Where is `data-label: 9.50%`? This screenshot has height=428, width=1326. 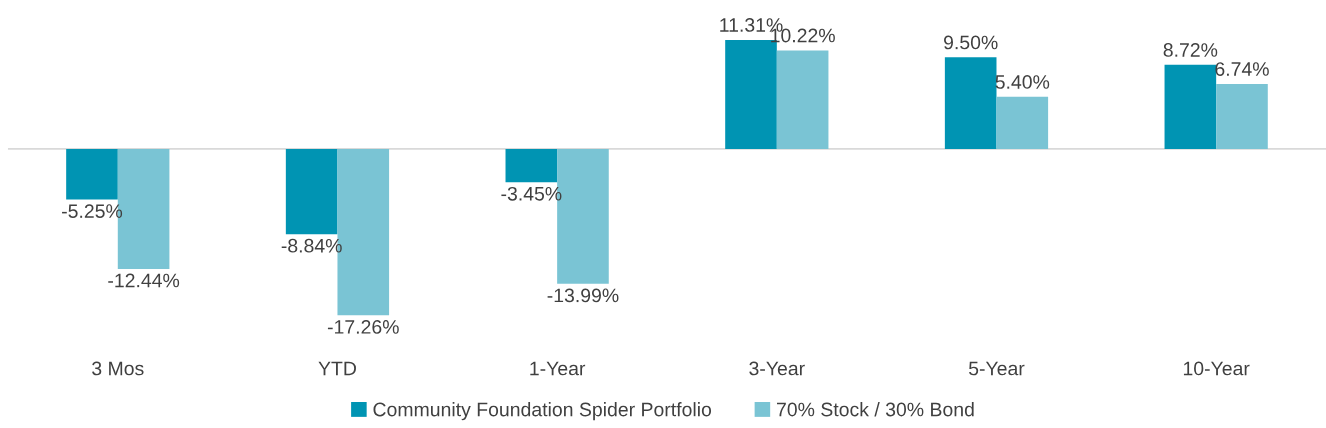
data-label: 9.50% is located at coordinates (971, 42).